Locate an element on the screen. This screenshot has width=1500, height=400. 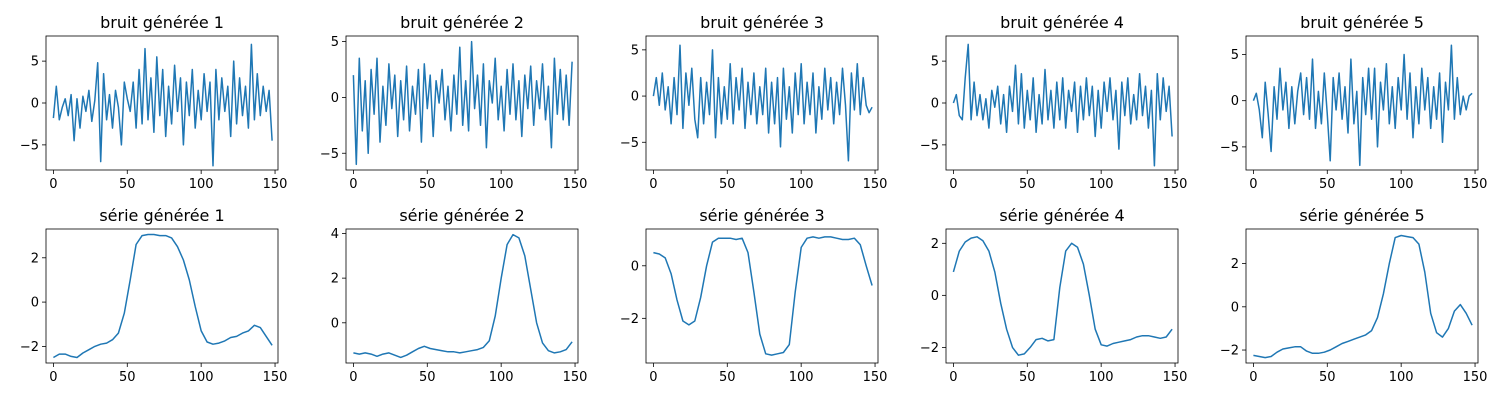
subplot-title: bruit générée 2 is located at coordinates (462, 22).